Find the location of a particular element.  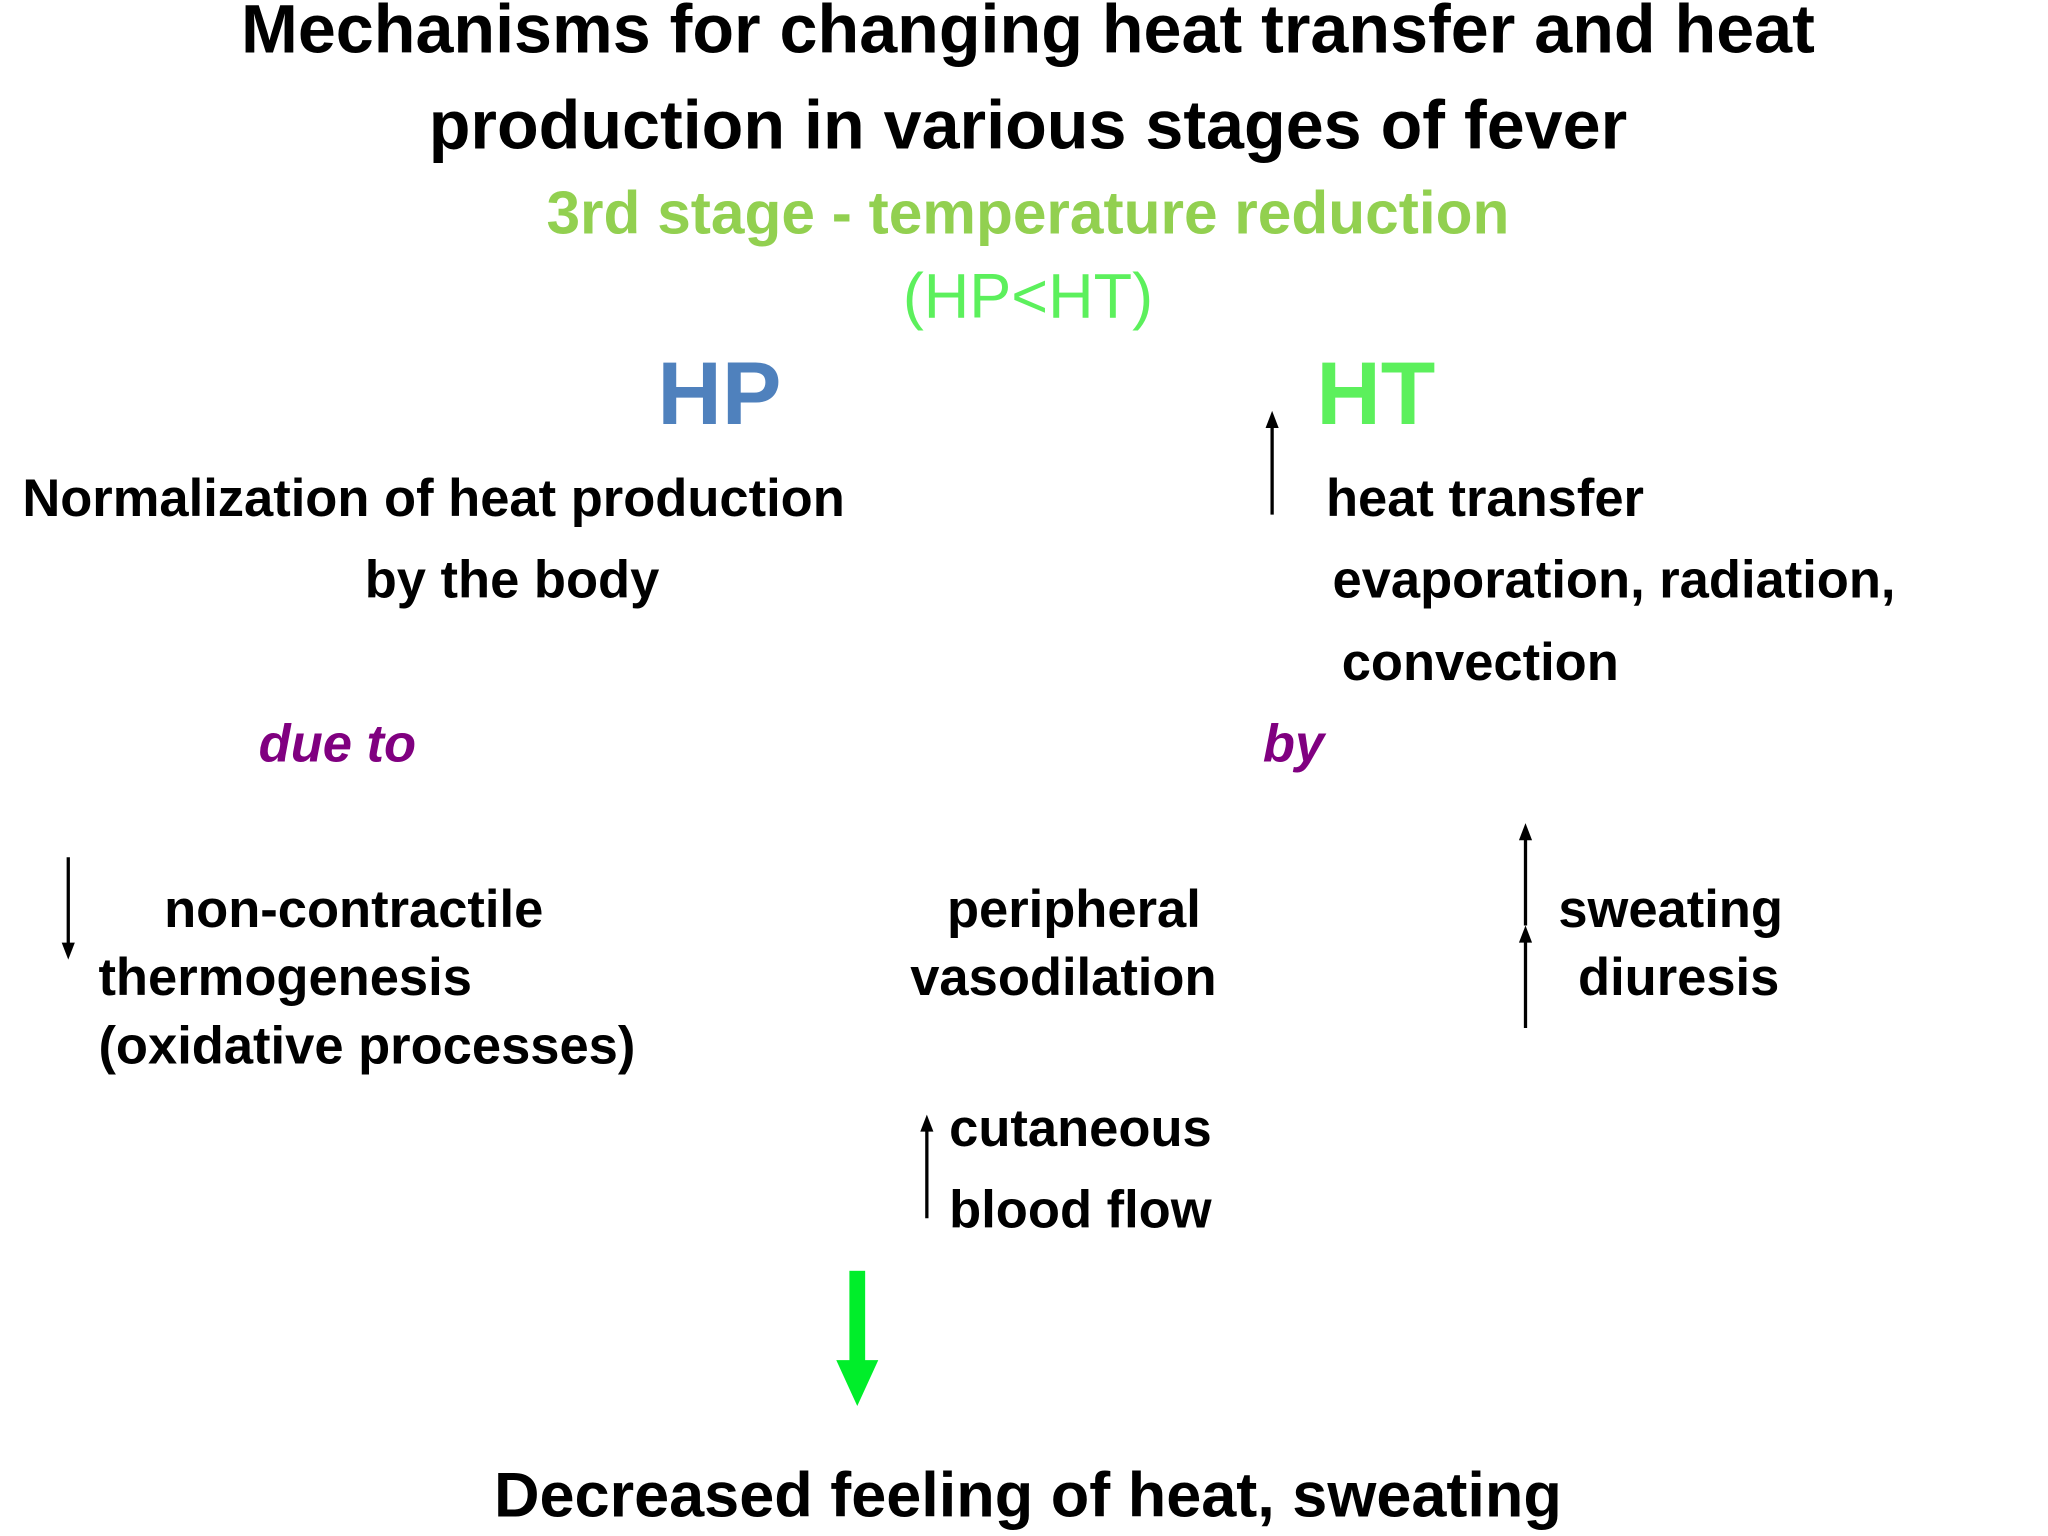

hp-mechanism: non-contractile is located at coordinates (353, 909).